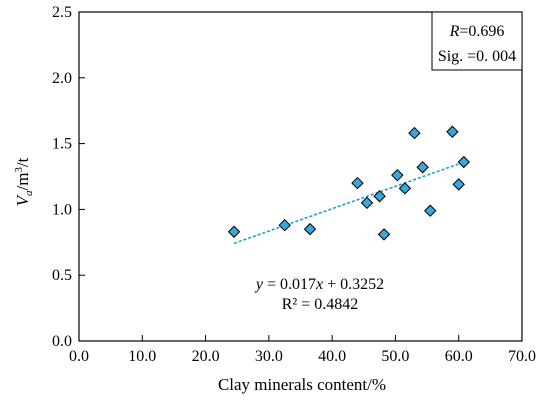 This screenshot has height=401, width=550. What do you see at coordinates (62, 78) in the screenshot?
I see `y-tick-label: 2.0` at bounding box center [62, 78].